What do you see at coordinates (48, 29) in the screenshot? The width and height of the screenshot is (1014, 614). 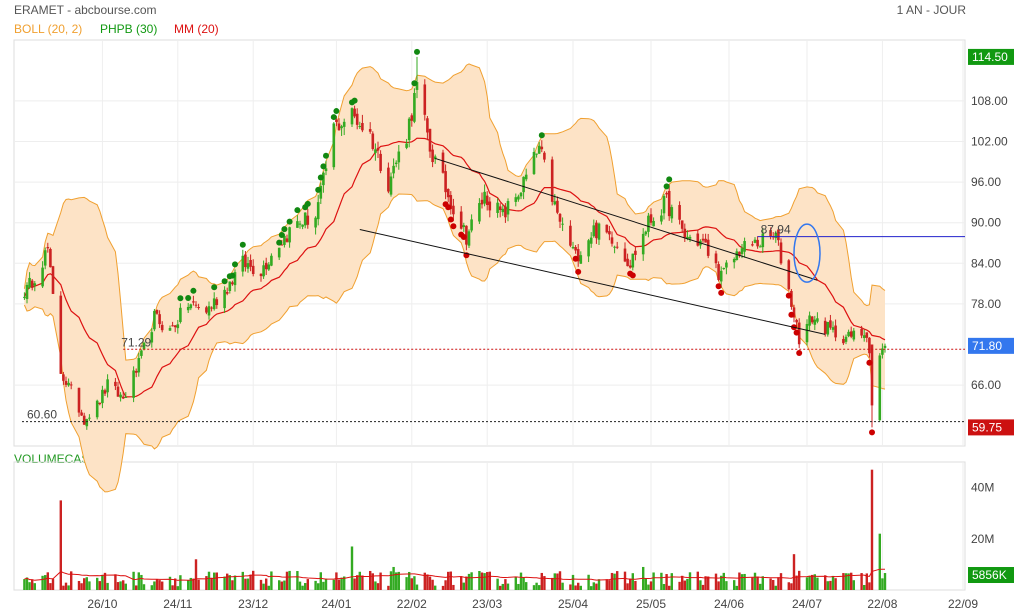 I see `legend-boll: BOLL (20, 2)` at bounding box center [48, 29].